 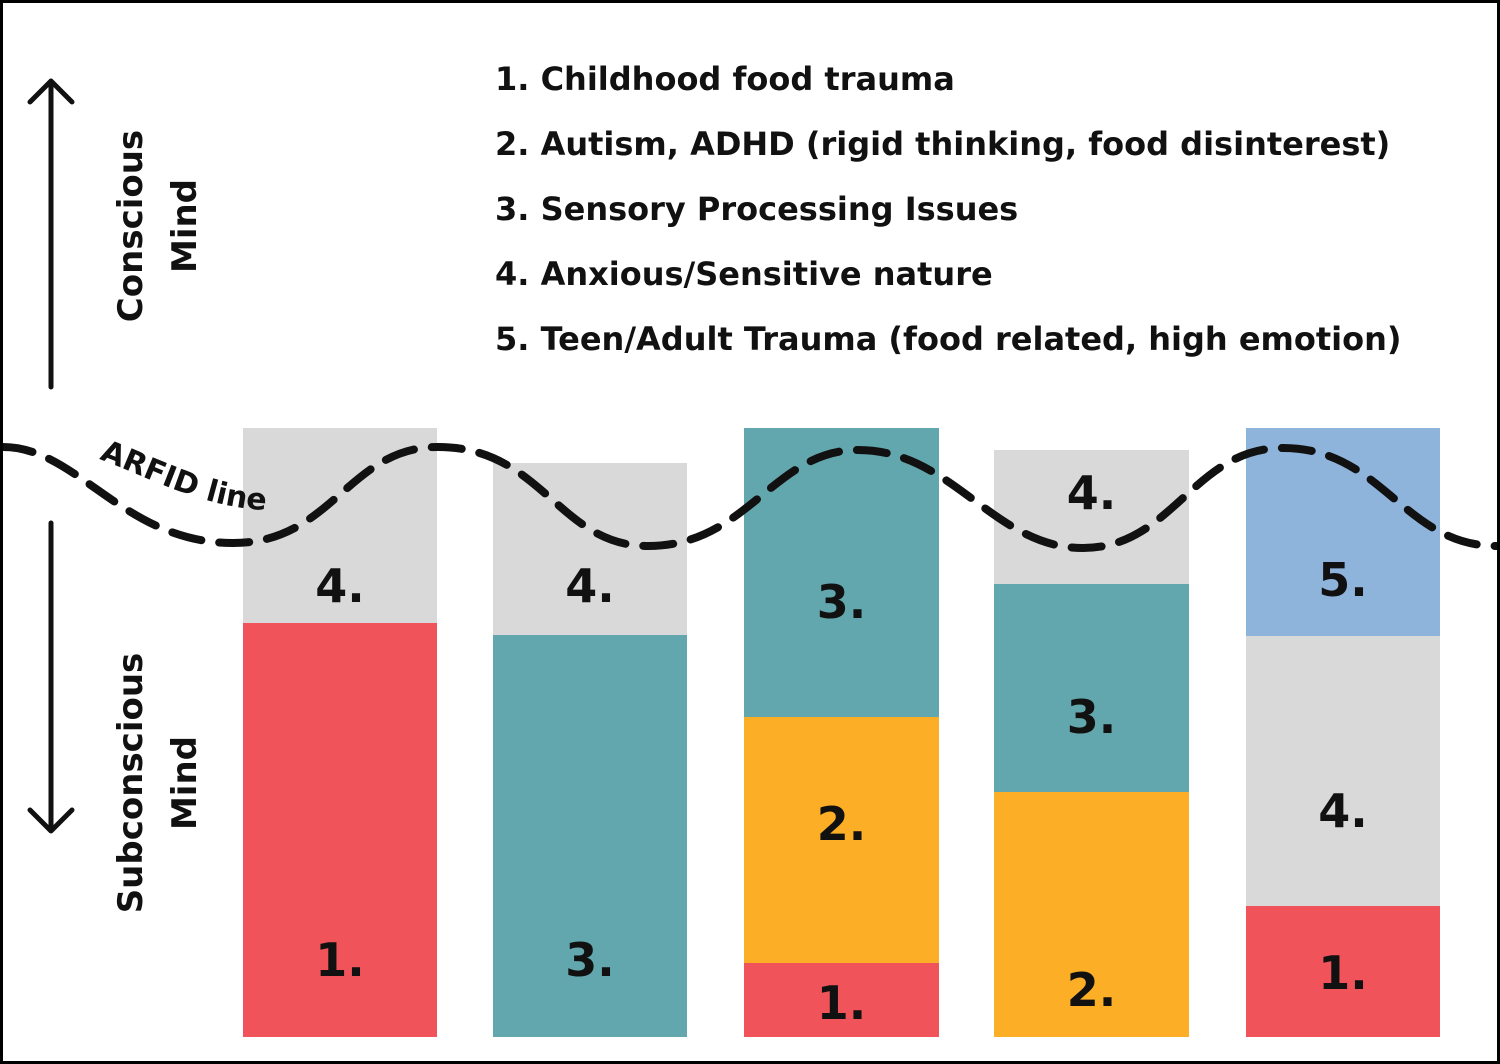 I want to click on legend-item-4: 4. Anxious/Sensitive nature, so click(x=744, y=274).